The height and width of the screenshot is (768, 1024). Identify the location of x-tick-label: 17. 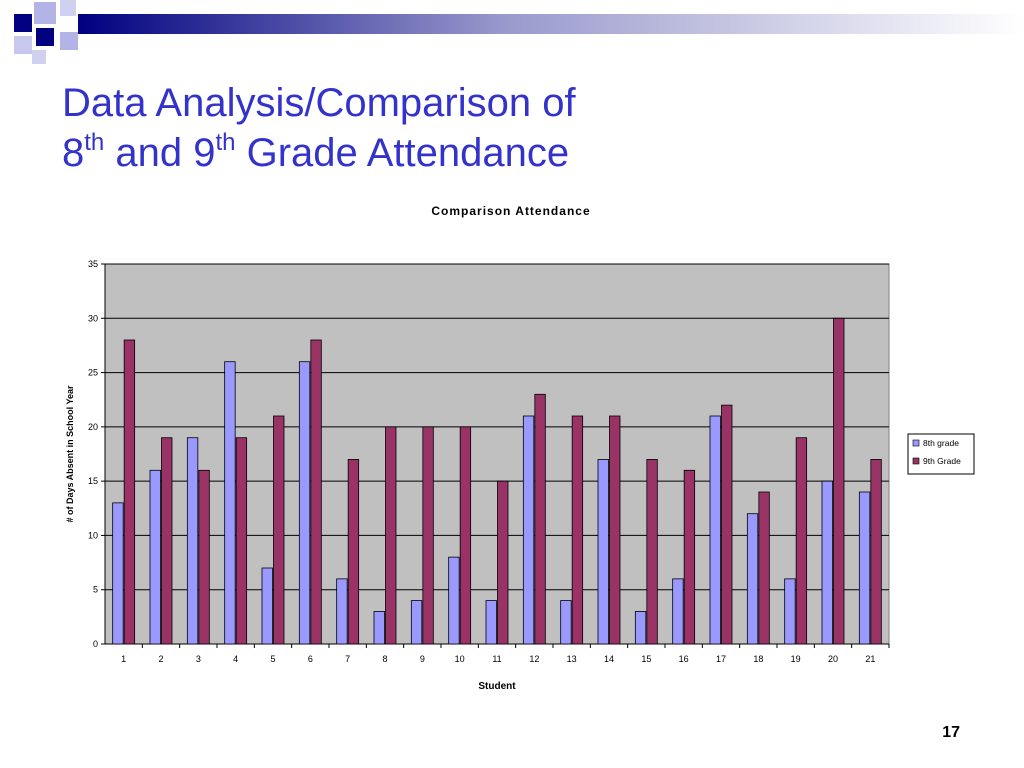
(721, 659).